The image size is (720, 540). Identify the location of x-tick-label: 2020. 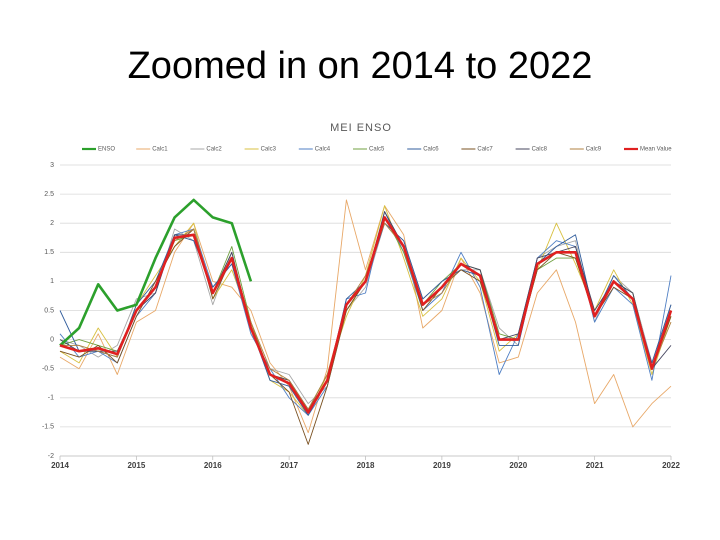
(518, 465).